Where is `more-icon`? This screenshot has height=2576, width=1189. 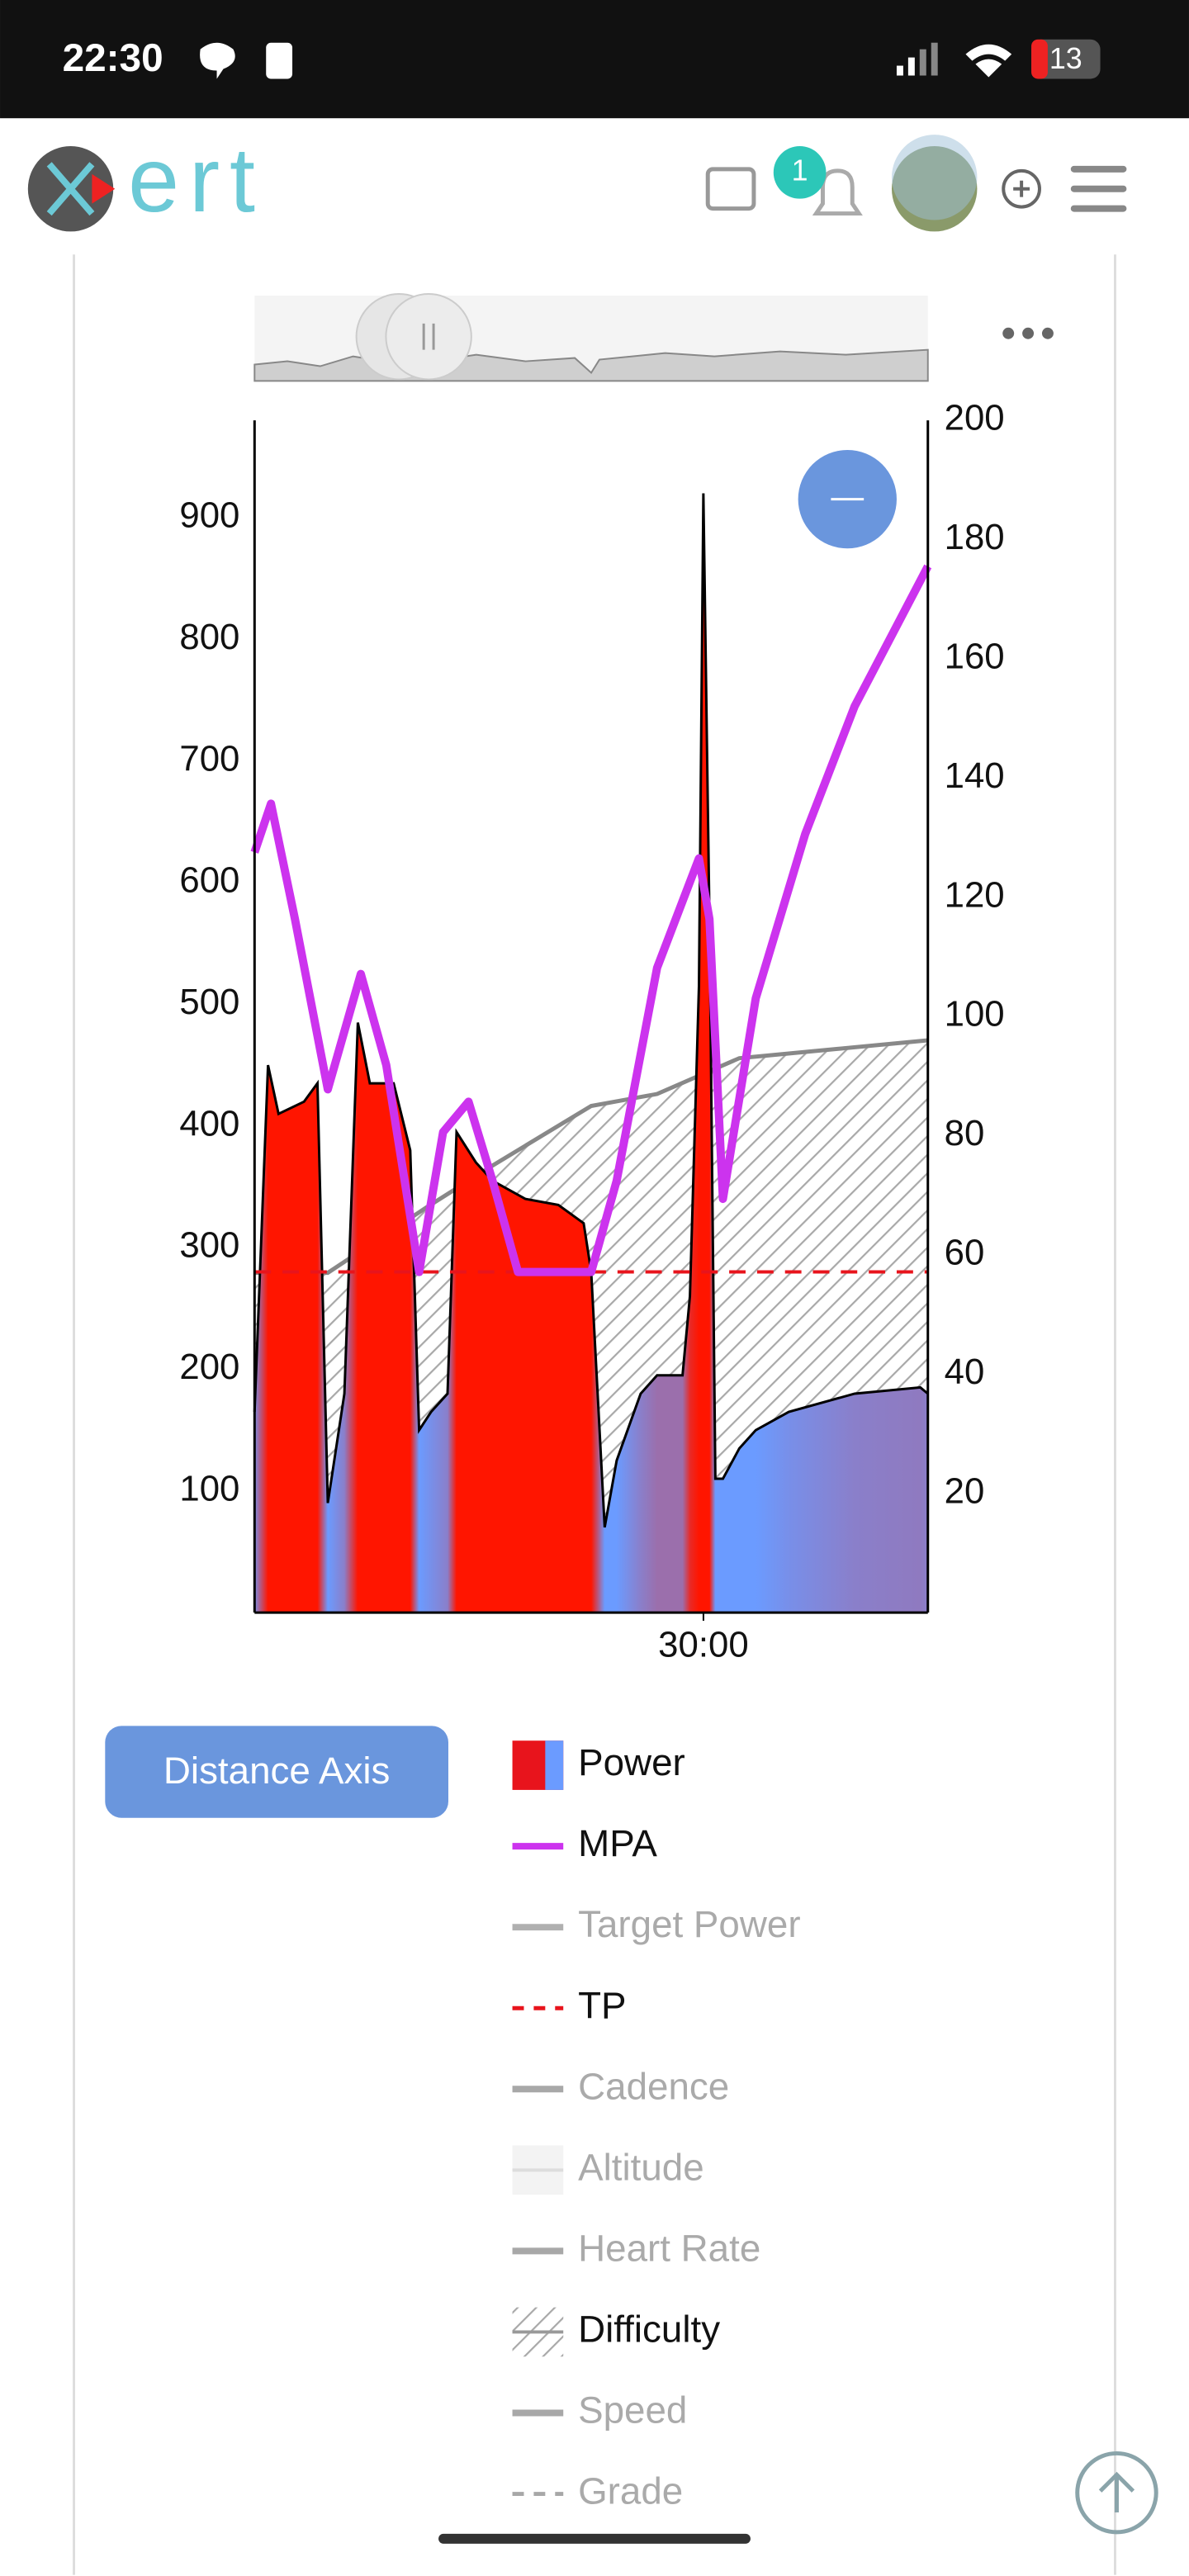 more-icon is located at coordinates (1028, 333).